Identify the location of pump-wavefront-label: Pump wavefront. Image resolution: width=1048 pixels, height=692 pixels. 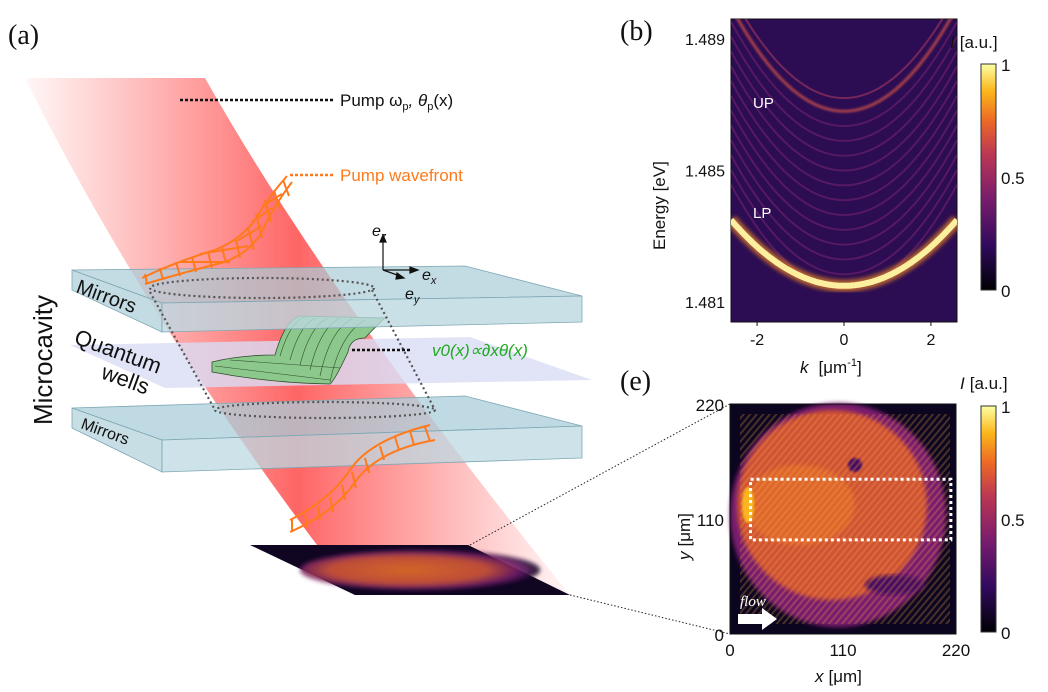
(401, 175).